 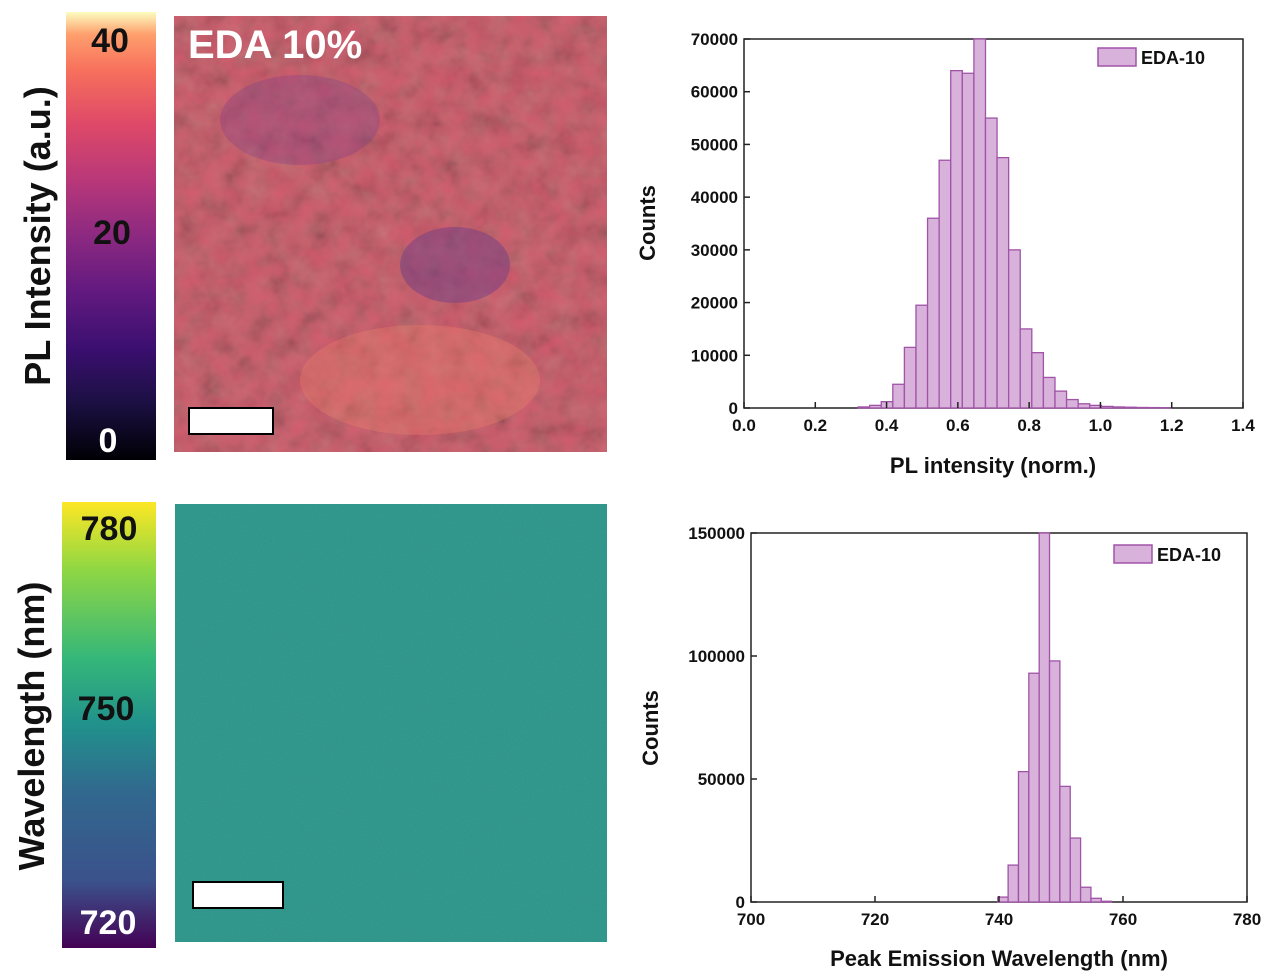 What do you see at coordinates (650, 728) in the screenshot?
I see `wl-histogram-ylabel: Counts` at bounding box center [650, 728].